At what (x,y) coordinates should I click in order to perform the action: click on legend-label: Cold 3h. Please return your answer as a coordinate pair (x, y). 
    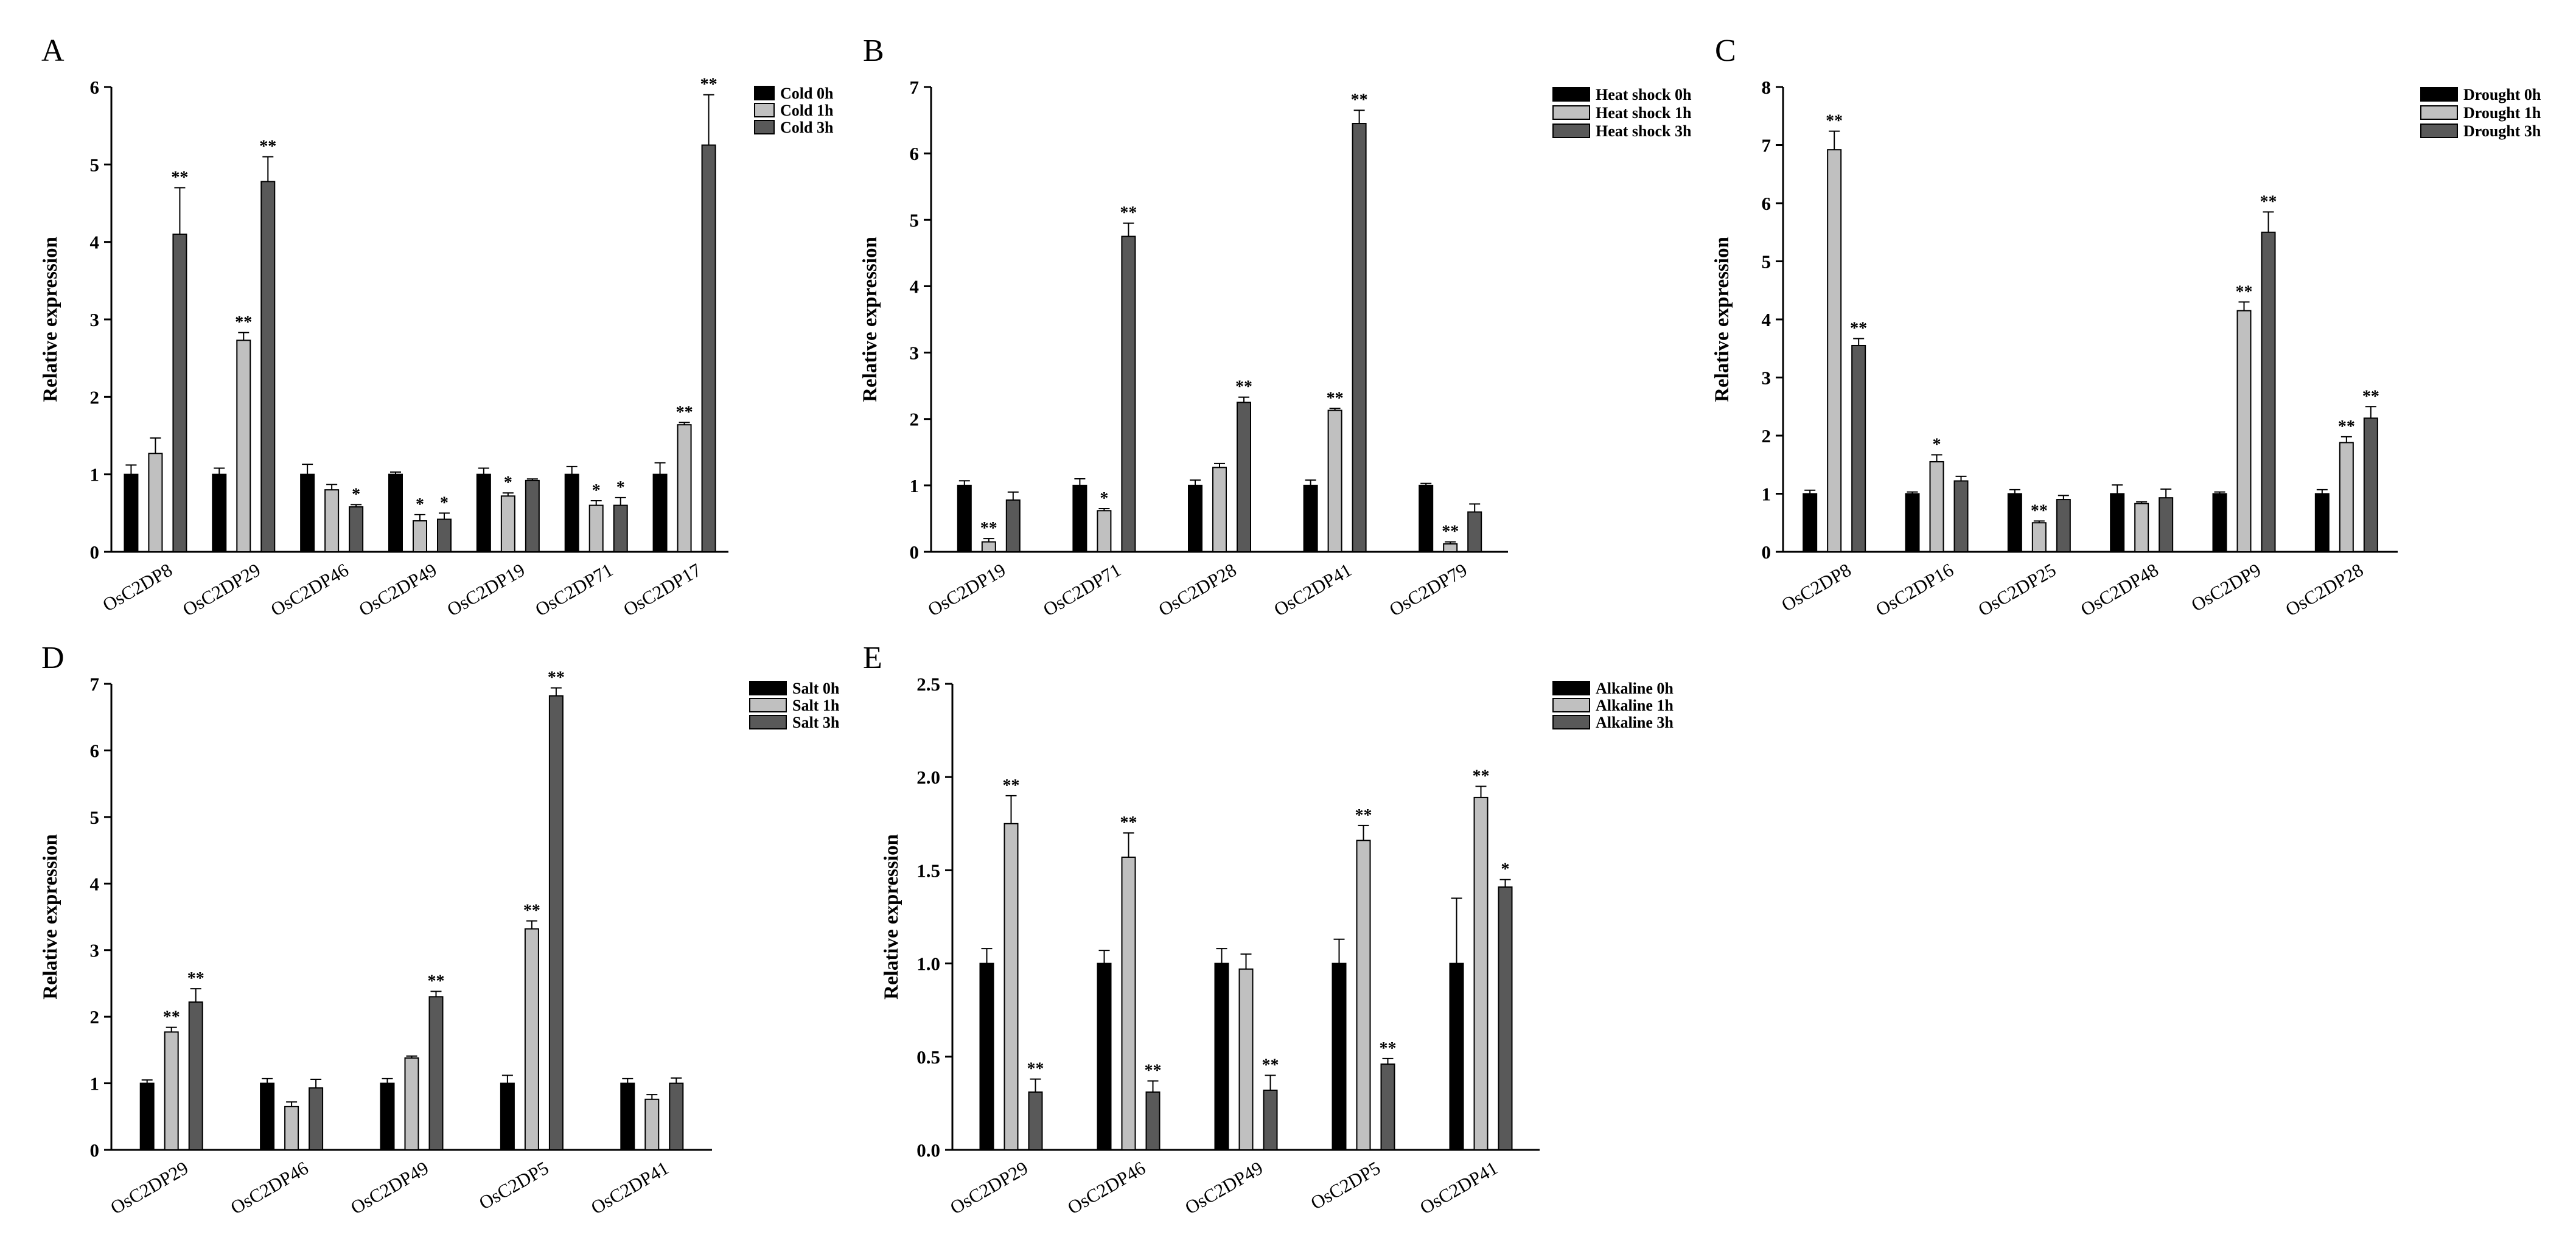
    Looking at the image, I should click on (807, 127).